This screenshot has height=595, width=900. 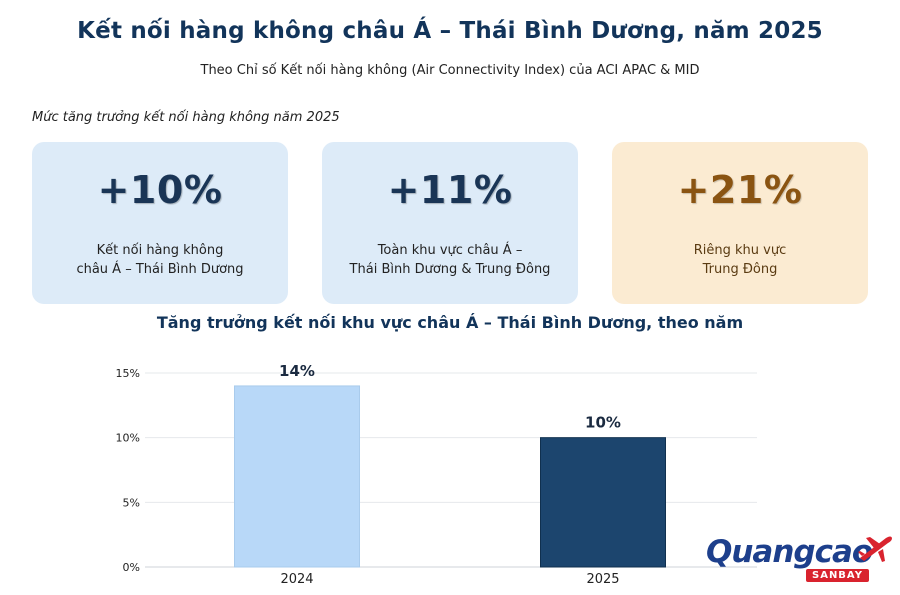 What do you see at coordinates (875, 549) in the screenshot?
I see `airplane-icon` at bounding box center [875, 549].